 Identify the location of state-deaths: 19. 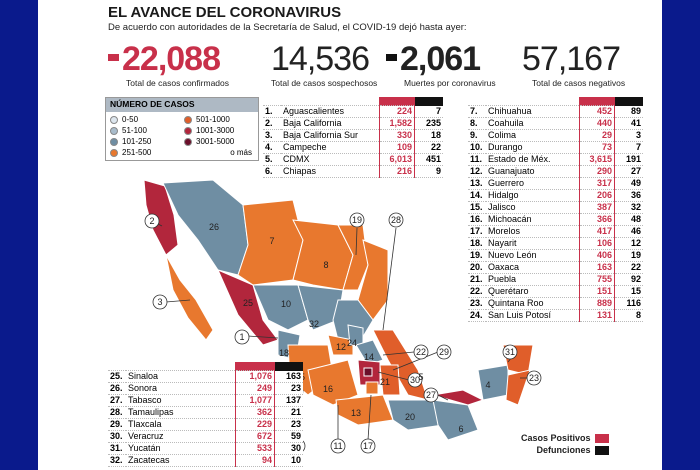
(628, 255).